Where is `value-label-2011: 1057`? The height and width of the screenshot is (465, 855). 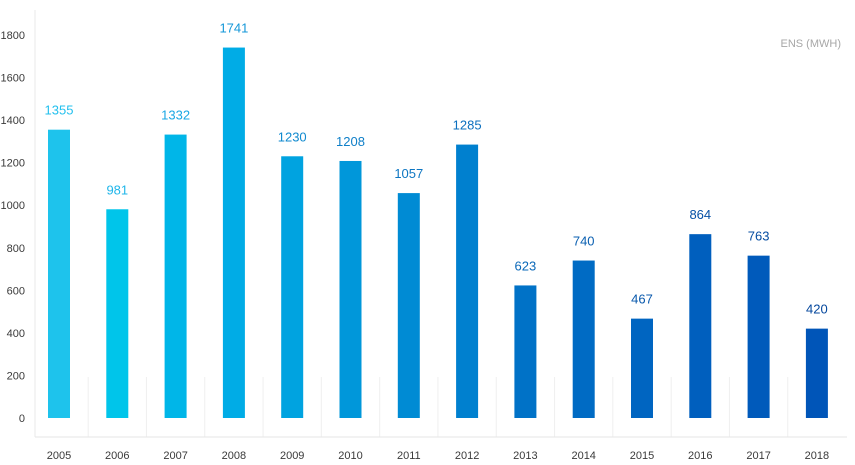
value-label-2011: 1057 is located at coordinates (408, 173).